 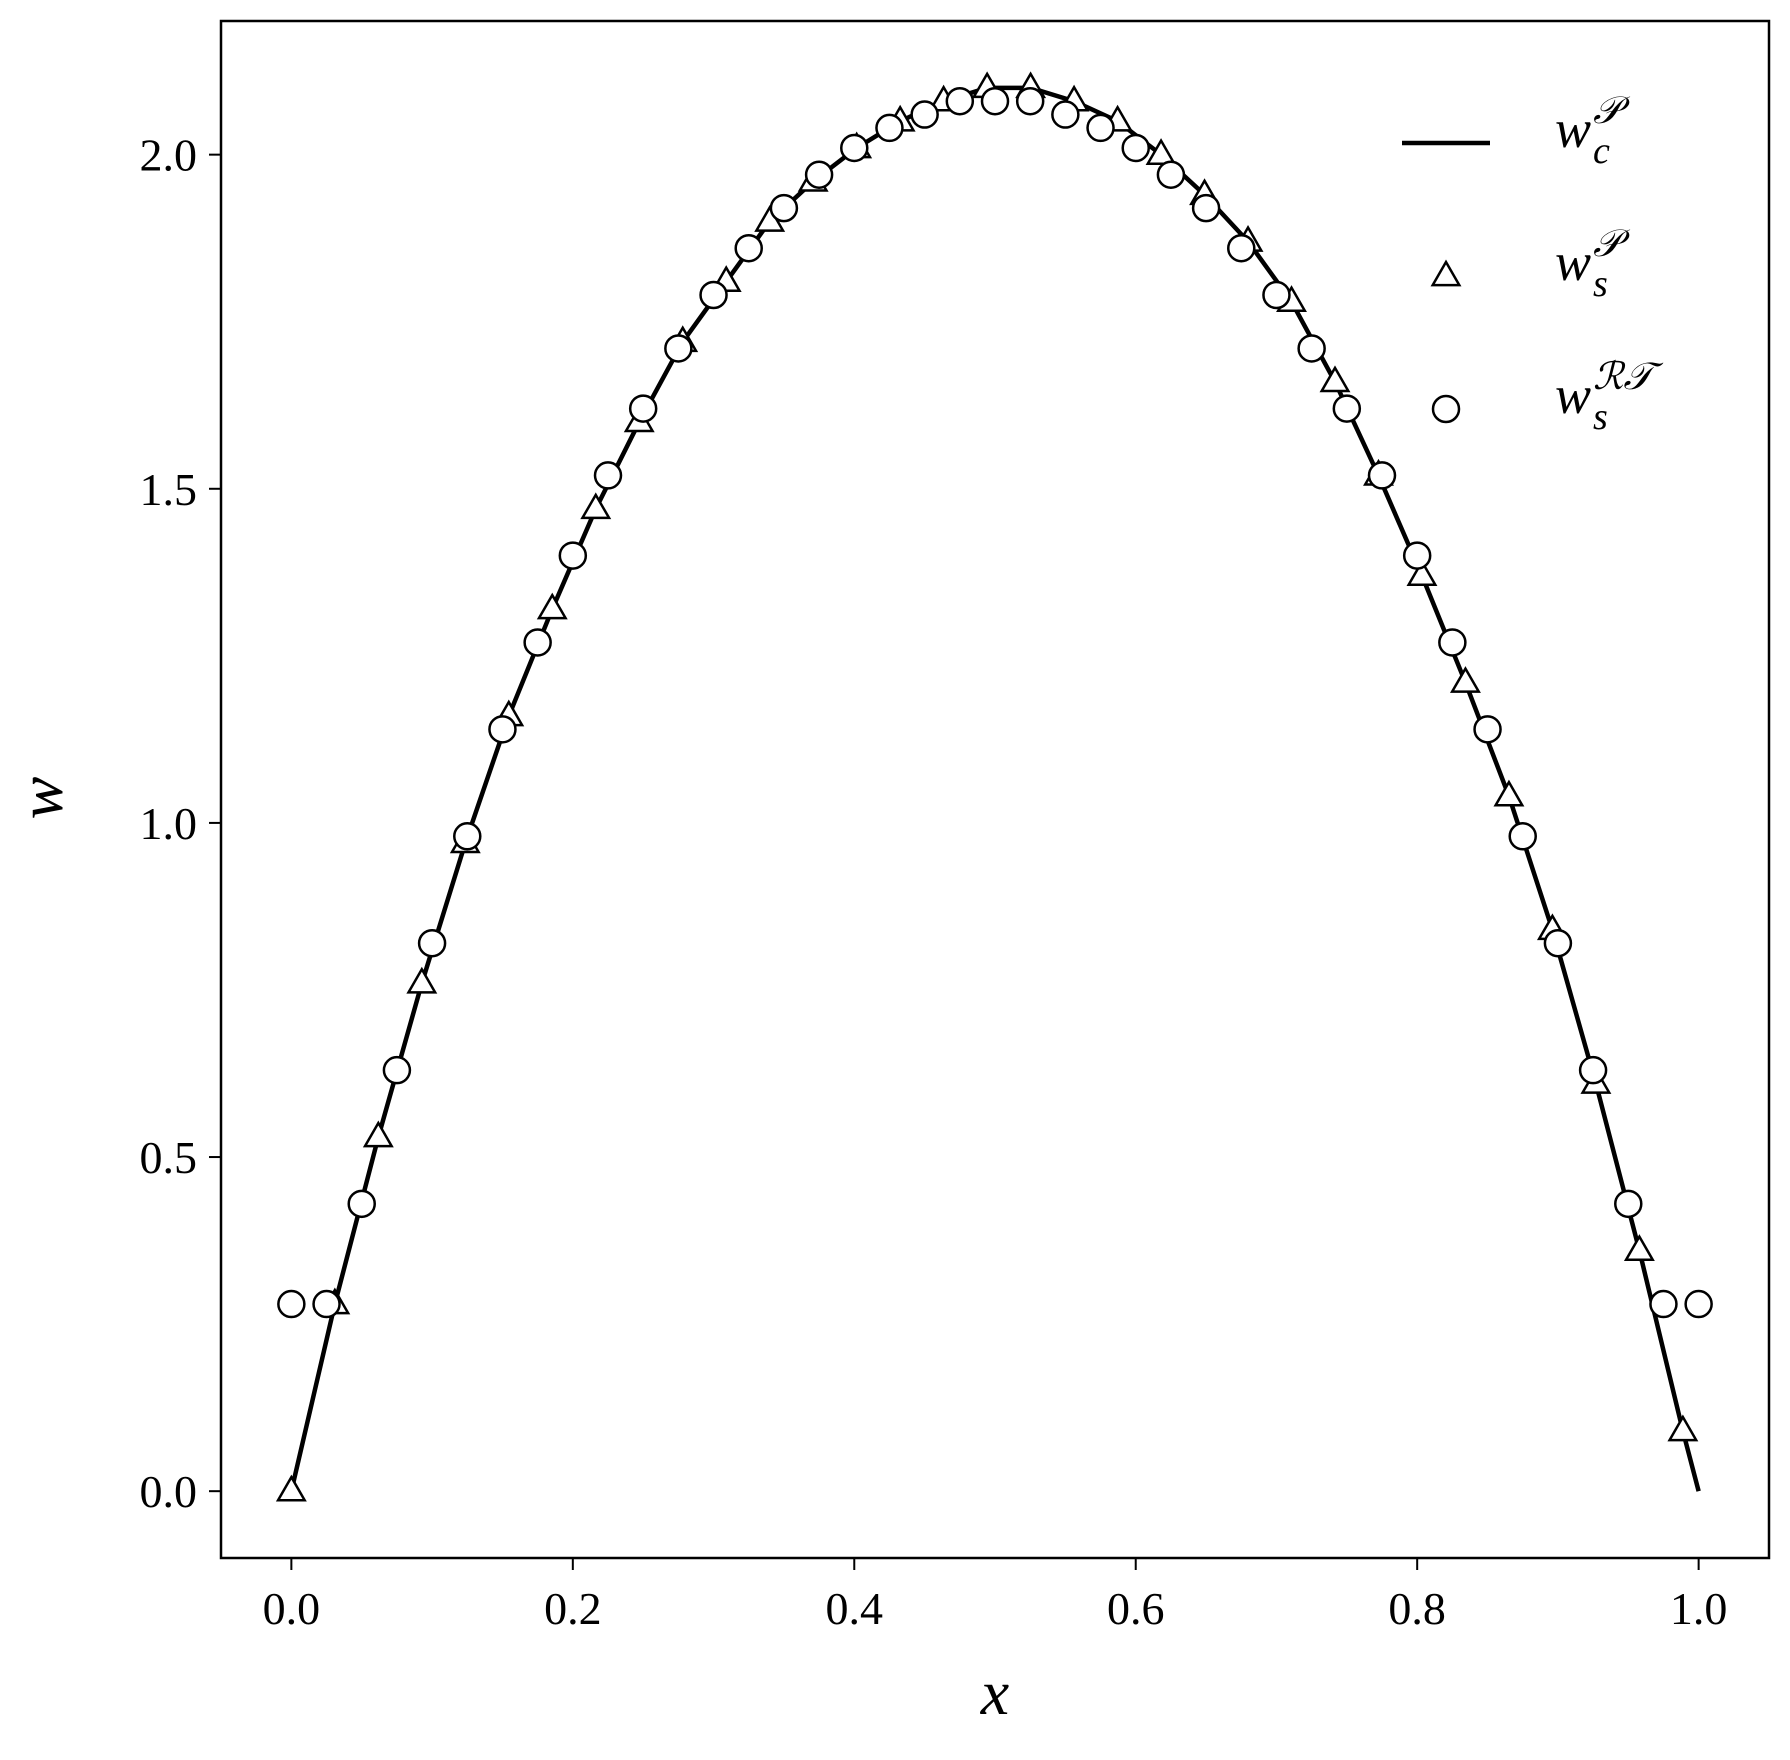 I want to click on x-tick-label: 1.0, so click(x=1699, y=1608).